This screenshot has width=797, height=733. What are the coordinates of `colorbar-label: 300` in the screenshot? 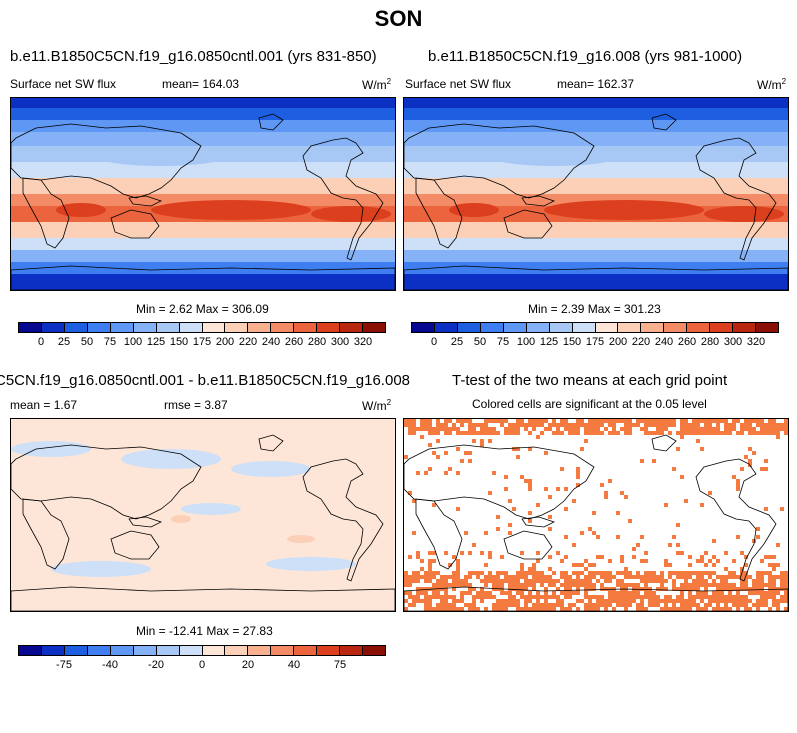 It's located at (733, 342).